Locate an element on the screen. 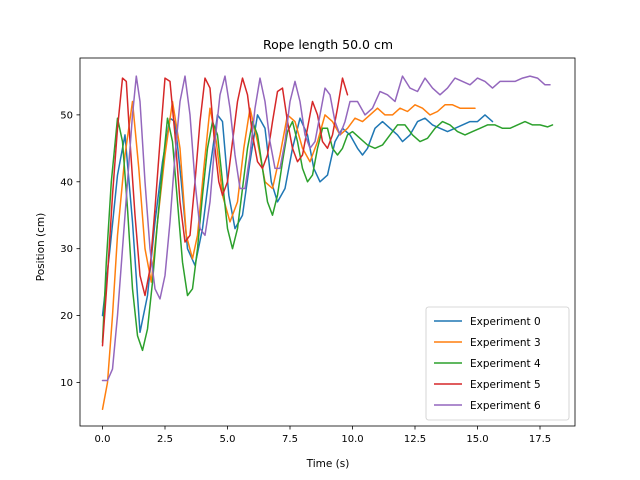  y-tick-label: 40 is located at coordinates (66, 182).